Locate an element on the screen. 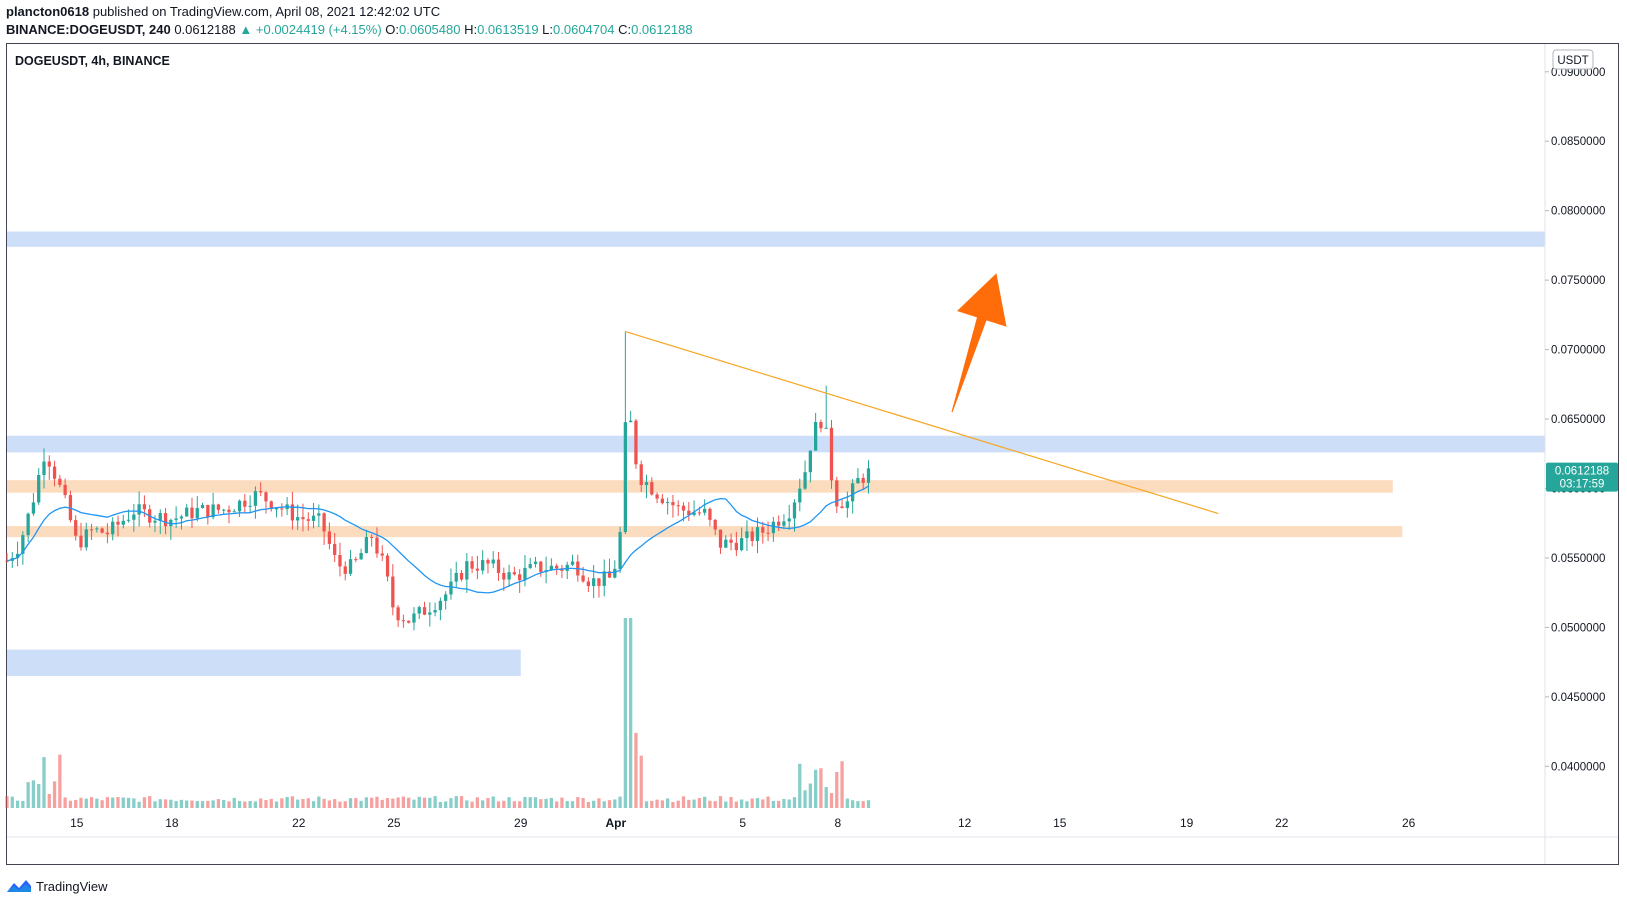  high-value: 0.0613519 is located at coordinates (508, 29).